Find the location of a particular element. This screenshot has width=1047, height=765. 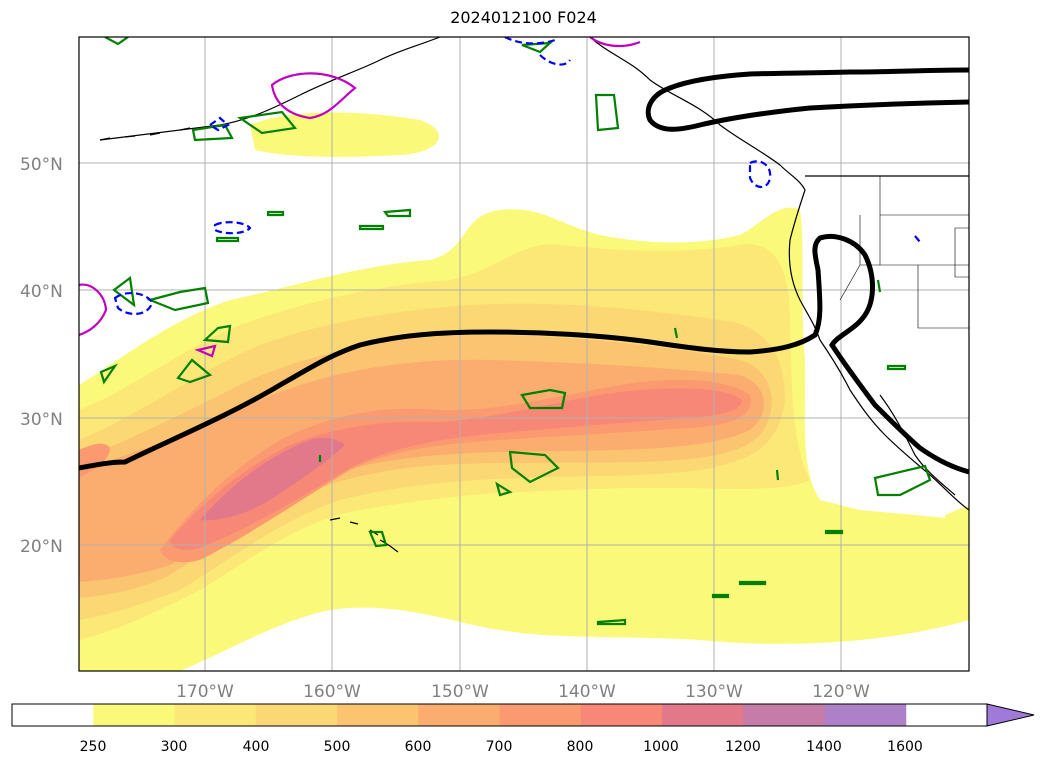

ivt-band-250-north is located at coordinates (344, 134).